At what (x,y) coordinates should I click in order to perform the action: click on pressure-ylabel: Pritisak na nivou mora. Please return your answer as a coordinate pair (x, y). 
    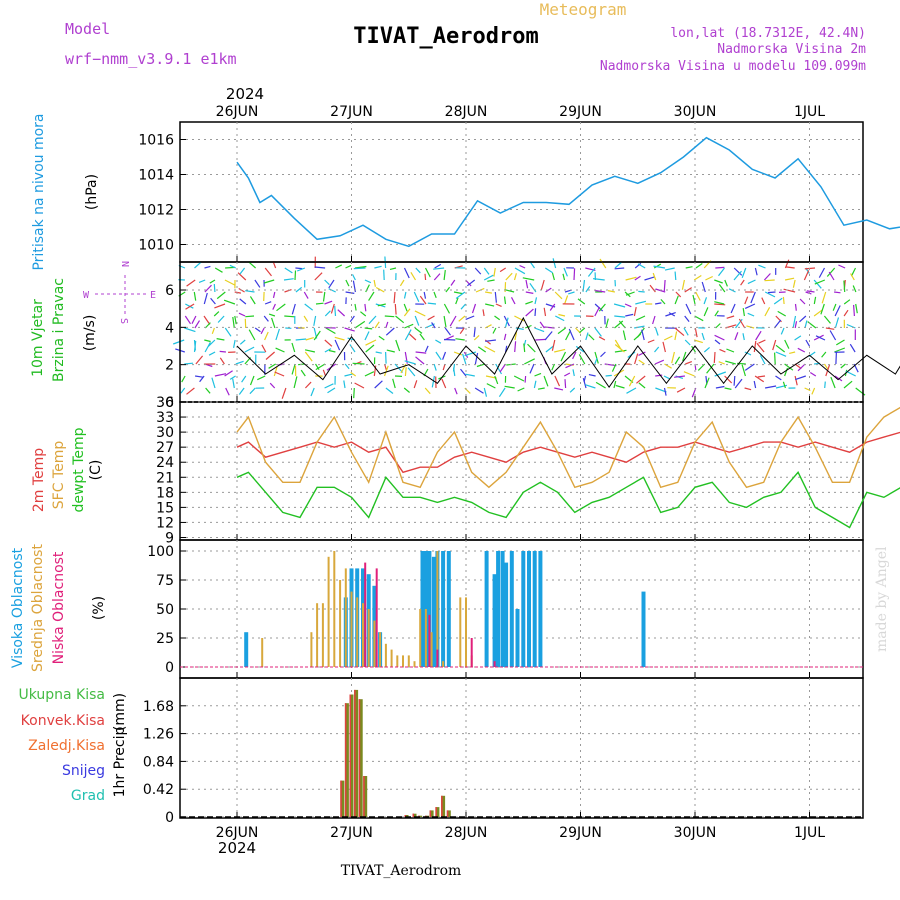
    Looking at the image, I should click on (39, 191).